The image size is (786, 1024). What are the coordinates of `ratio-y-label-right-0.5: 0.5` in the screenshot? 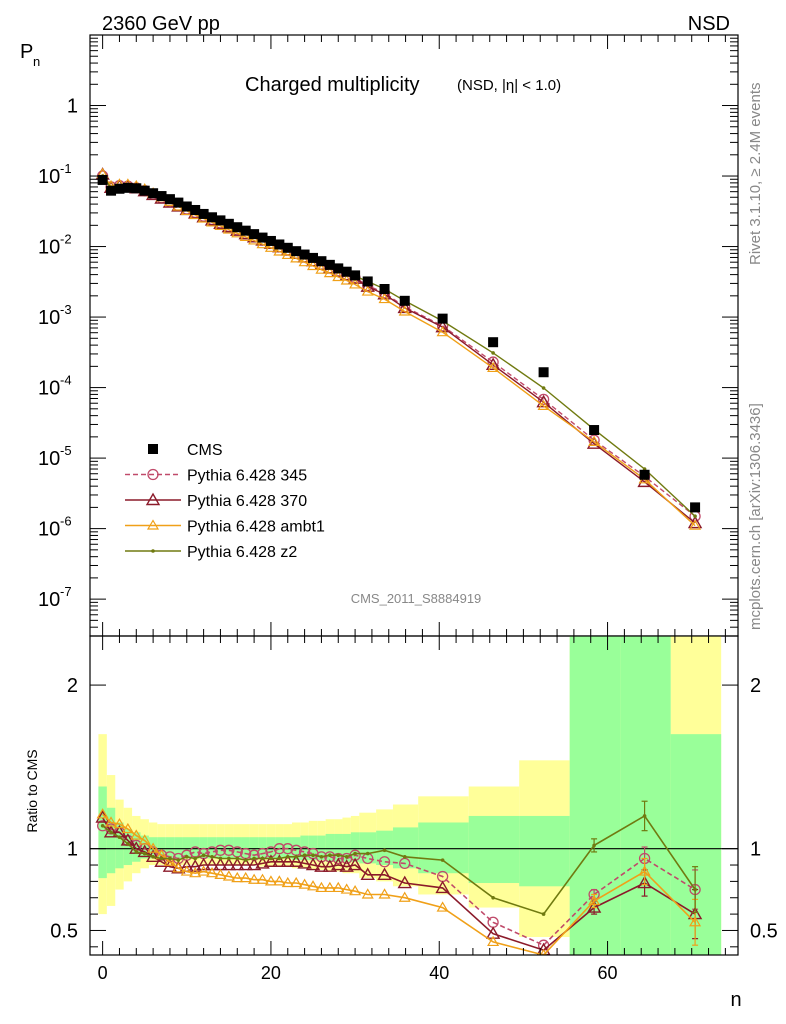 It's located at (764, 931).